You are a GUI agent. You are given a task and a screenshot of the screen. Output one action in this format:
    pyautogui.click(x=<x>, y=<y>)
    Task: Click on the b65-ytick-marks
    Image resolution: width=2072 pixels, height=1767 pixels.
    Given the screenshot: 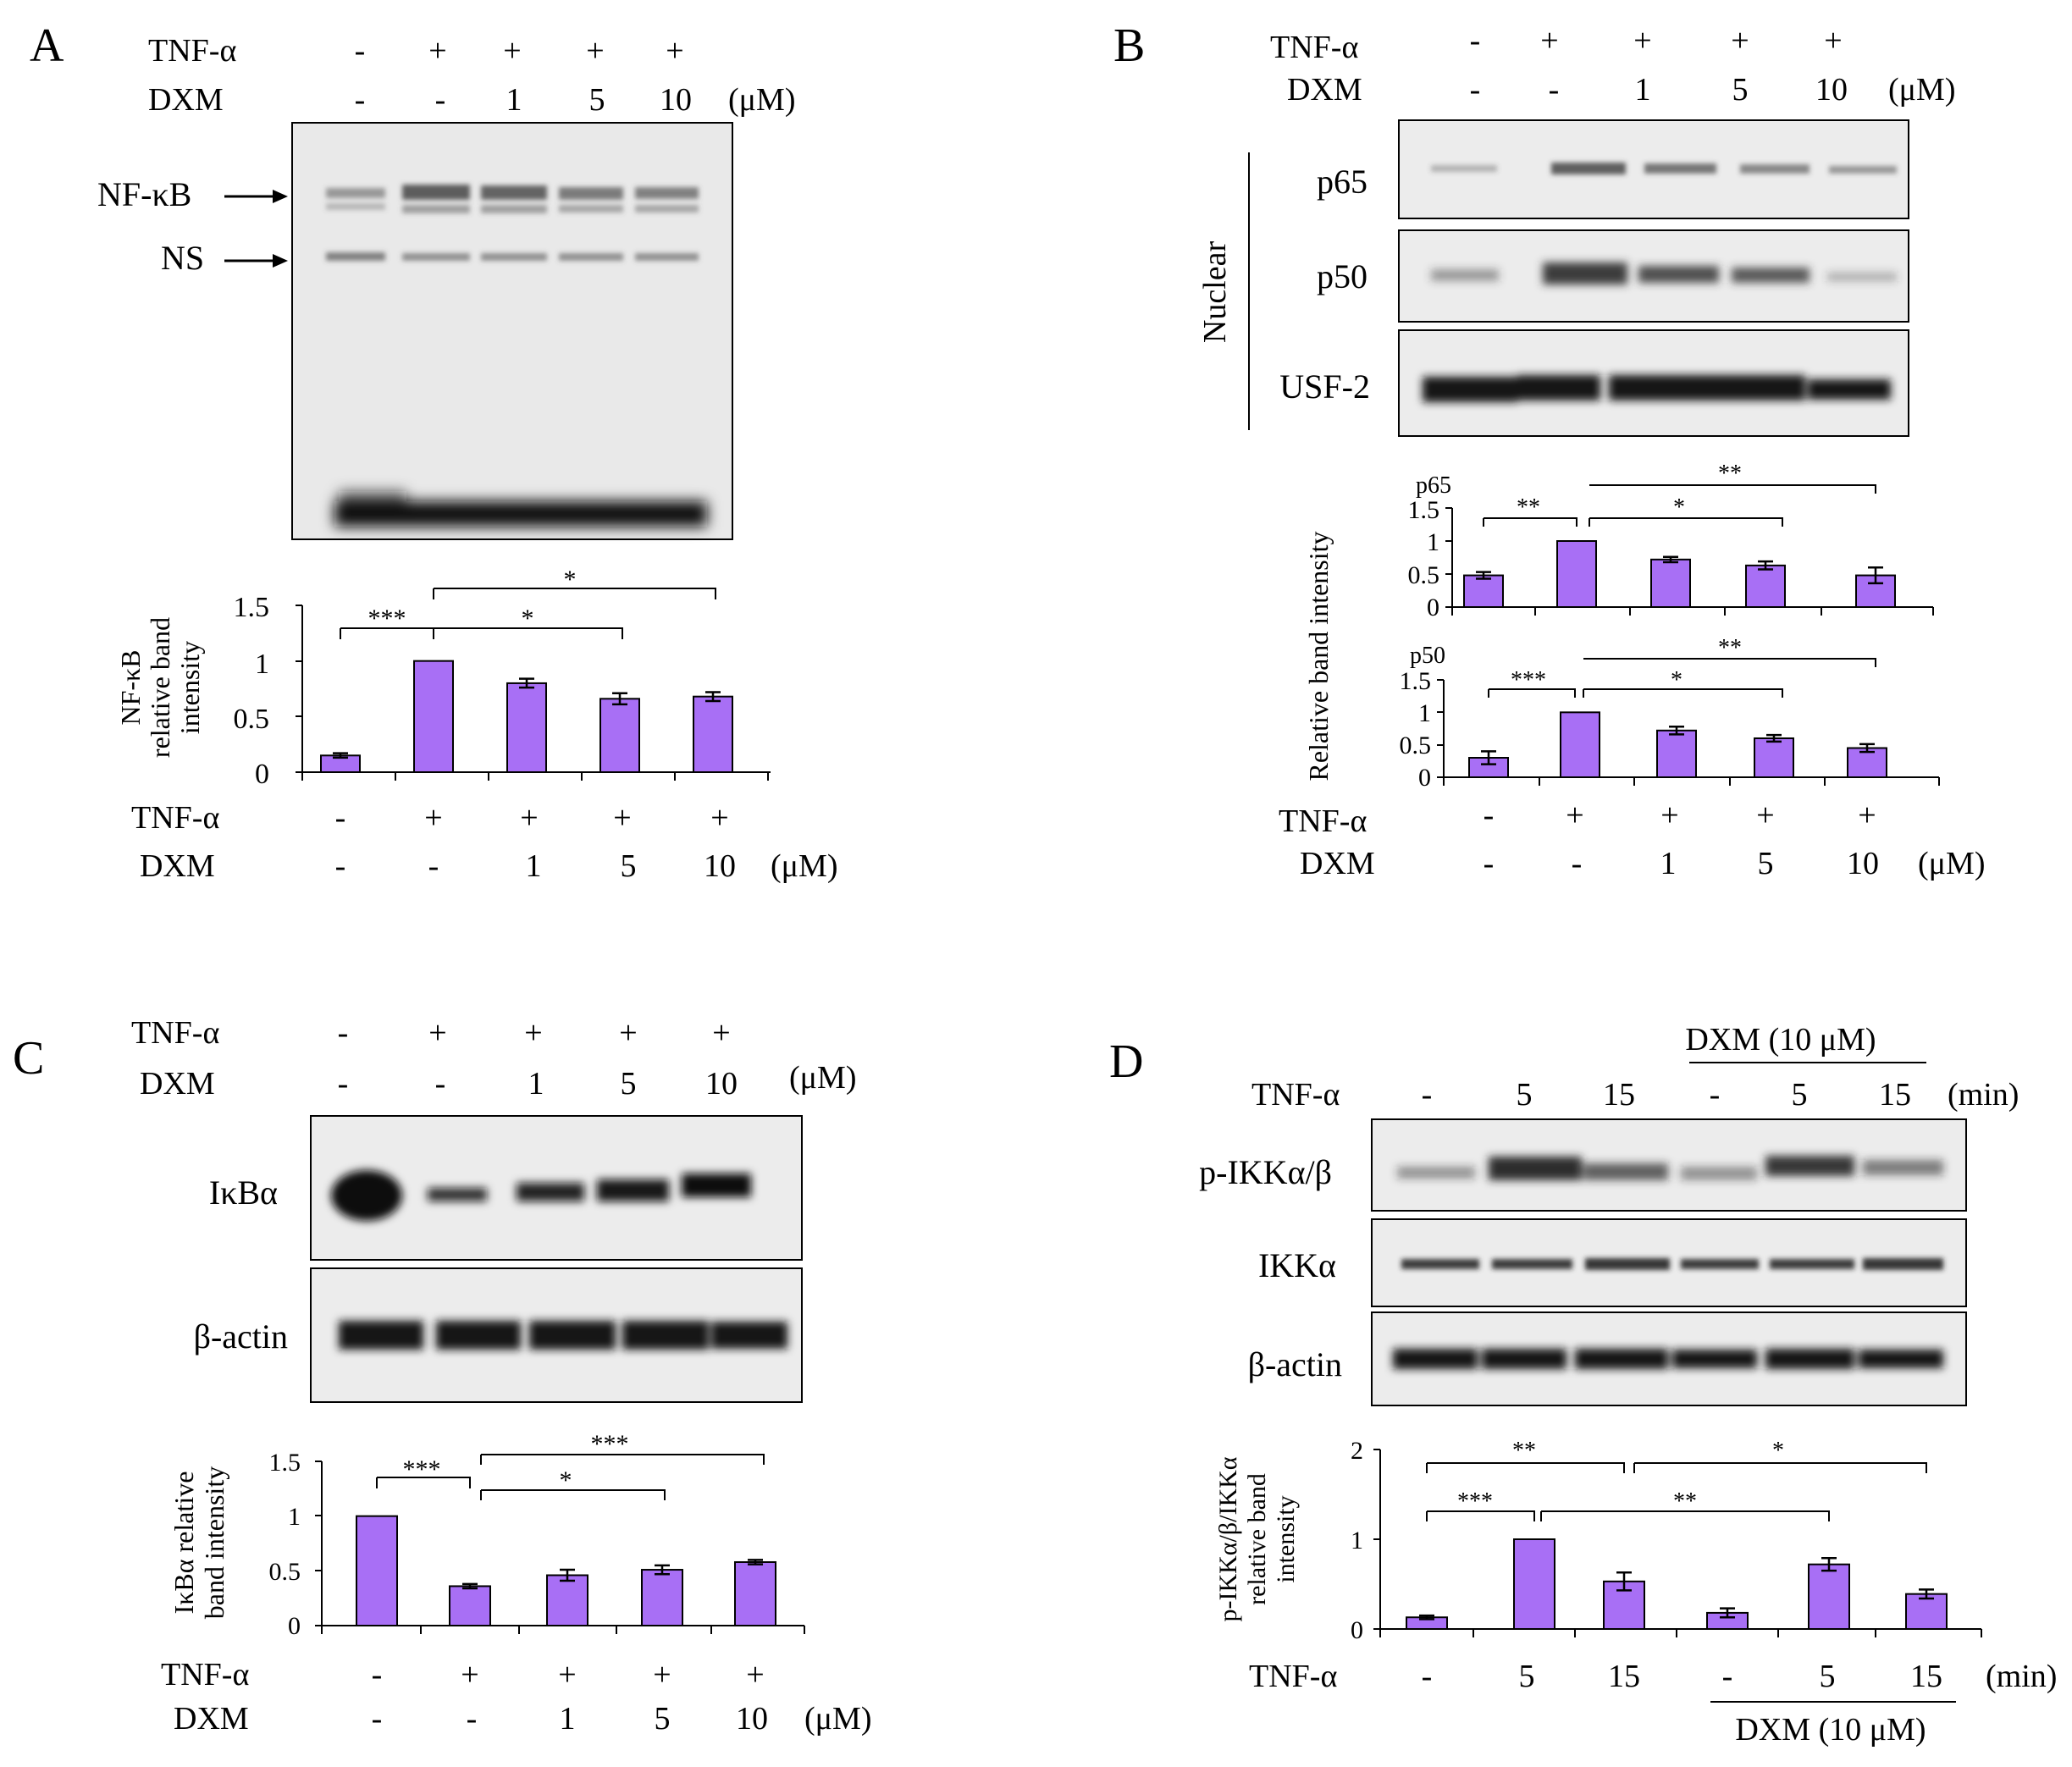 What is the action you would take?
    pyautogui.click(x=1448, y=557)
    